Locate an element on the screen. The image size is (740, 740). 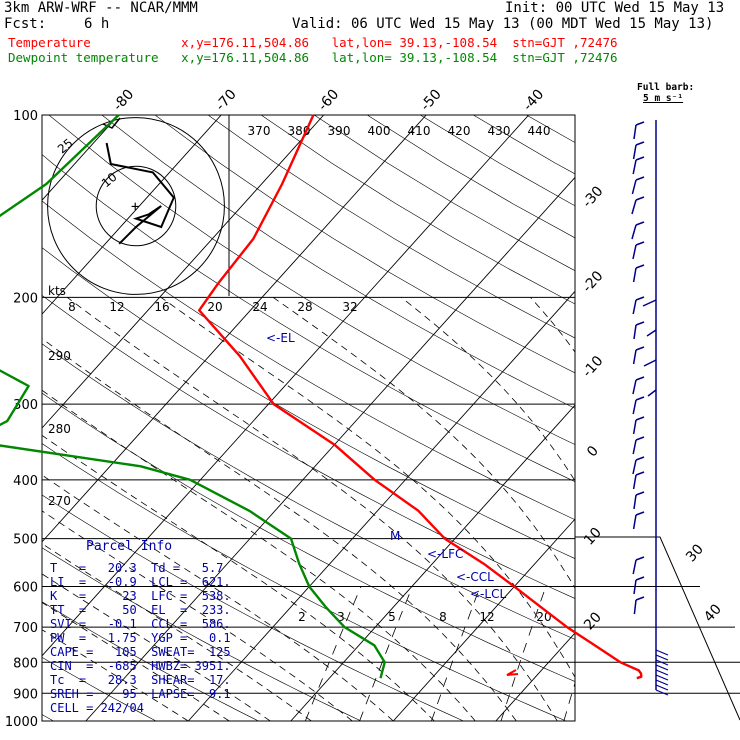
pressure-label: 700 is located at coordinates (25, 628).